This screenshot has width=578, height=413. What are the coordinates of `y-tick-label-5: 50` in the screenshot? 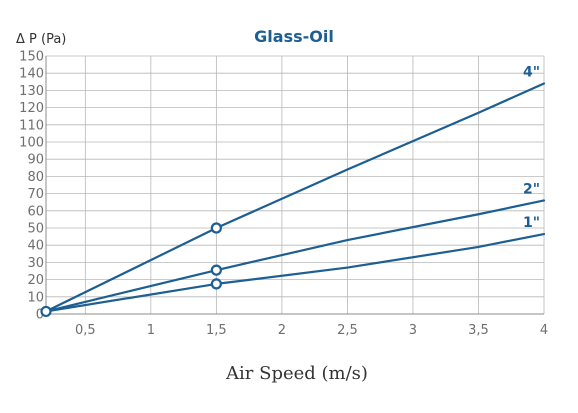 It's located at (35, 229).